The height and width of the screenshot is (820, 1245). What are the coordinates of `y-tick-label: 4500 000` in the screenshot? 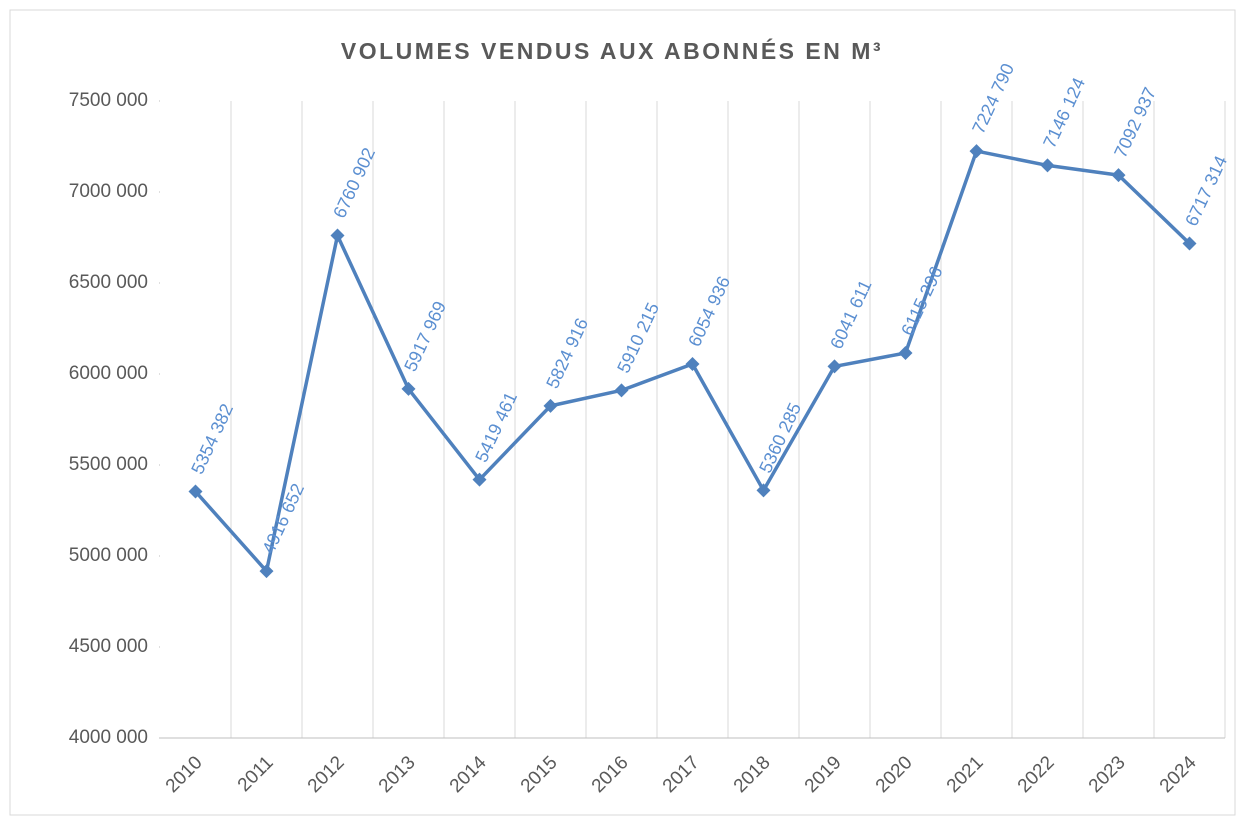 It's located at (108, 646).